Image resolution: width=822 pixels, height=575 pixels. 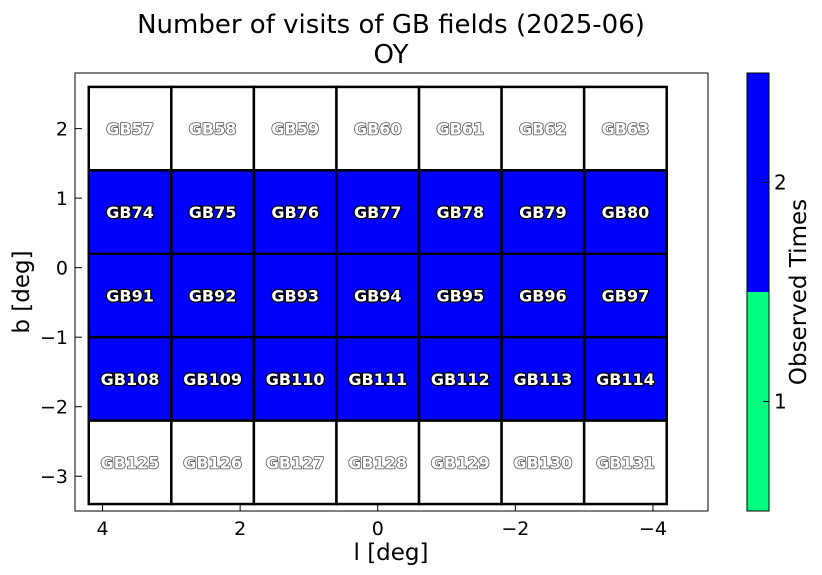 I want to click on field-label: GB109, so click(x=212, y=379).